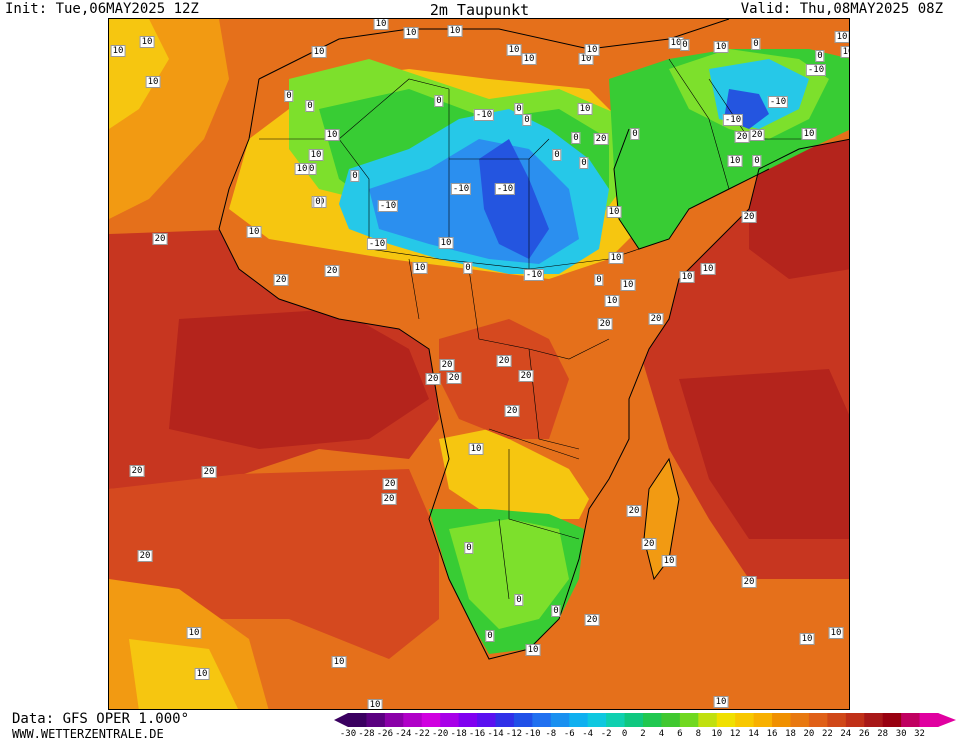 Image resolution: width=959 pixels, height=741 pixels. Describe the element at coordinates (514, 734) in the screenshot. I see `colorbar-tick-label: -12` at that location.